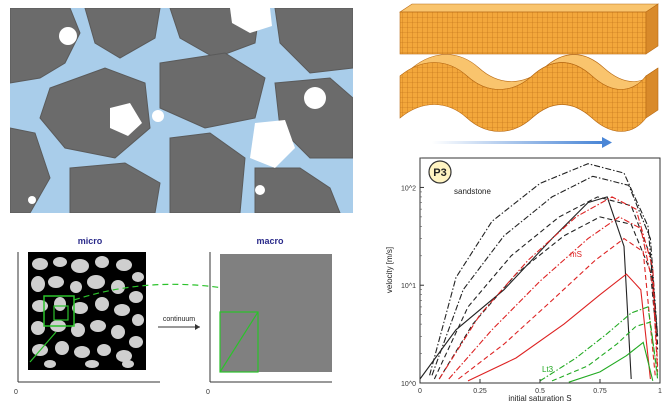 This screenshot has width=667, height=410. I want to click on micro-label: micro, so click(90, 241).